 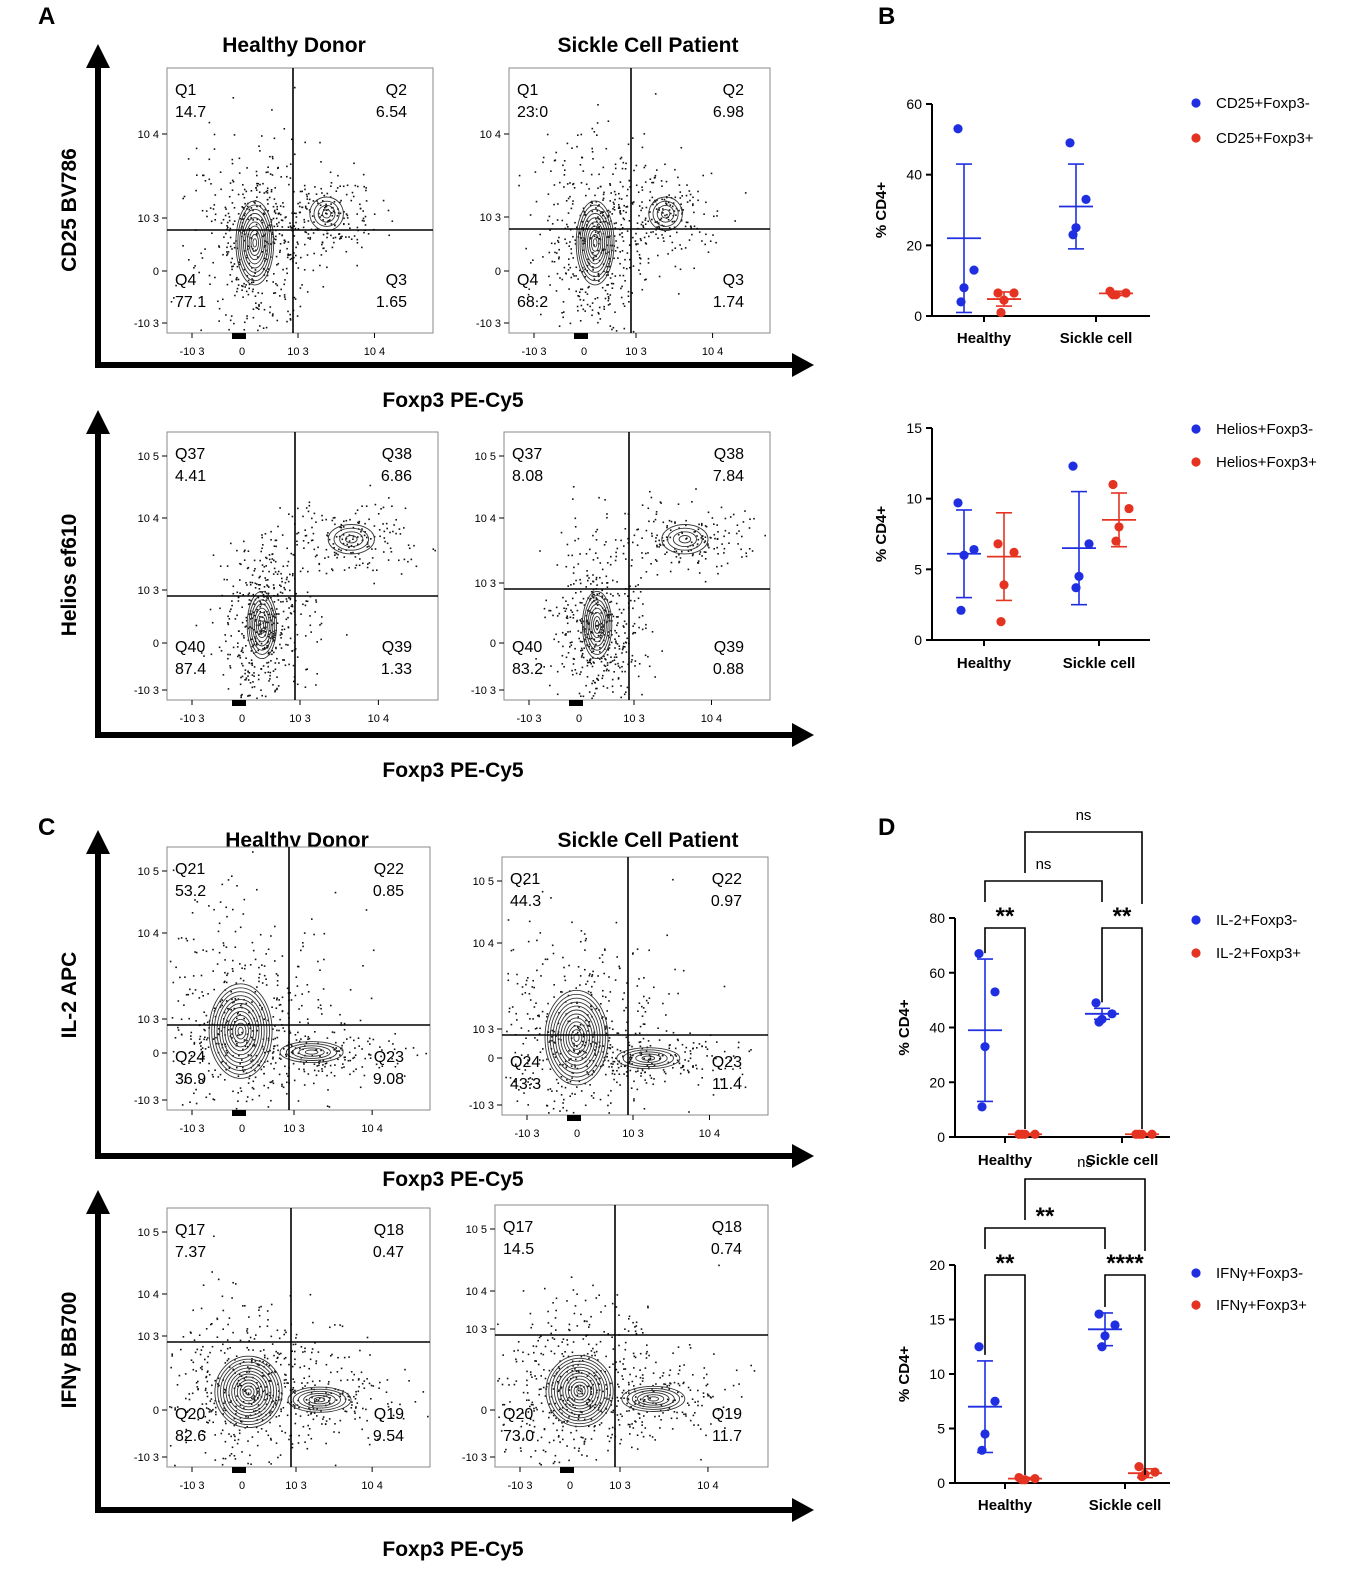 What do you see at coordinates (295, 1486) in the screenshot?
I see `x-tick-label: 10 3` at bounding box center [295, 1486].